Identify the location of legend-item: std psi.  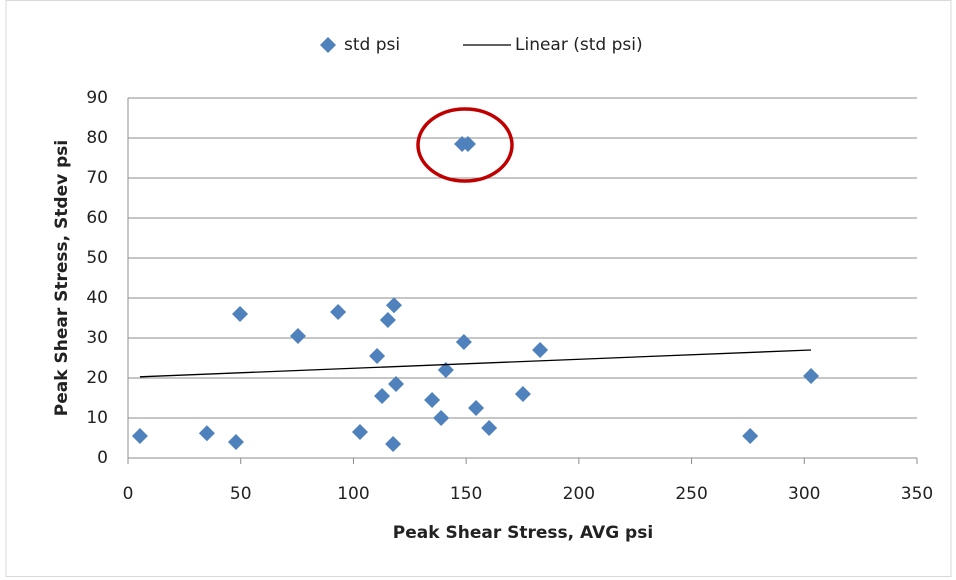
(360, 45).